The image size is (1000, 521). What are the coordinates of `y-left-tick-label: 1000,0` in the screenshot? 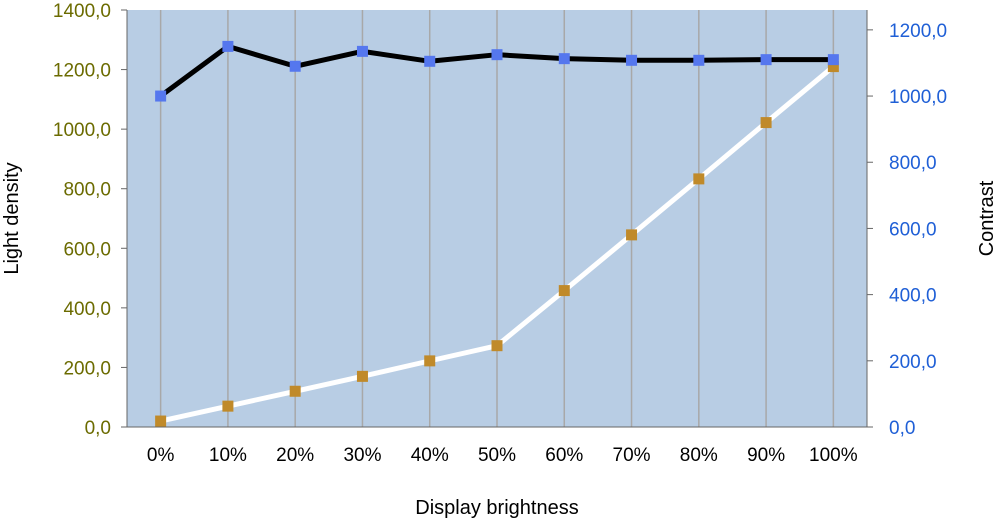 It's located at (82, 130).